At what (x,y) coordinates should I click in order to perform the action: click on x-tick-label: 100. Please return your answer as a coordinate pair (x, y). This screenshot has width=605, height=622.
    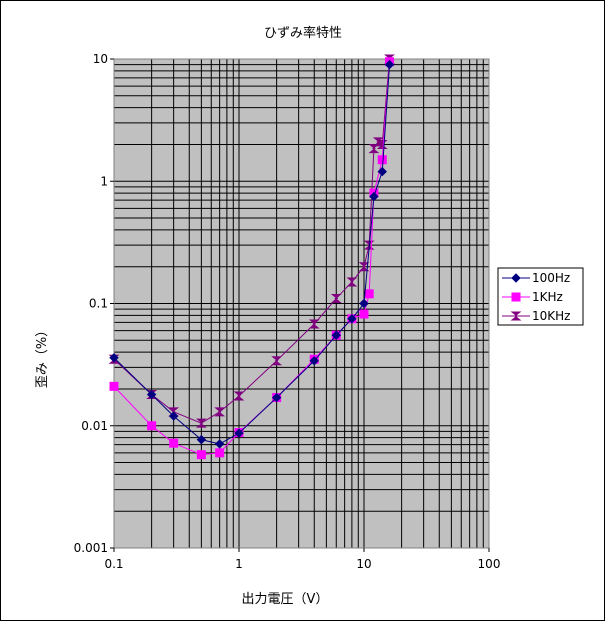
    Looking at the image, I should click on (489, 564).